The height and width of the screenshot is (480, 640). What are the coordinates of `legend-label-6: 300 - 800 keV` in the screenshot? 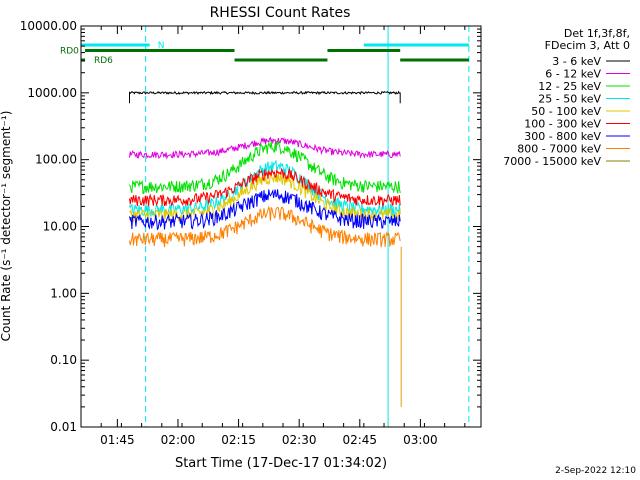 It's located at (562, 136).